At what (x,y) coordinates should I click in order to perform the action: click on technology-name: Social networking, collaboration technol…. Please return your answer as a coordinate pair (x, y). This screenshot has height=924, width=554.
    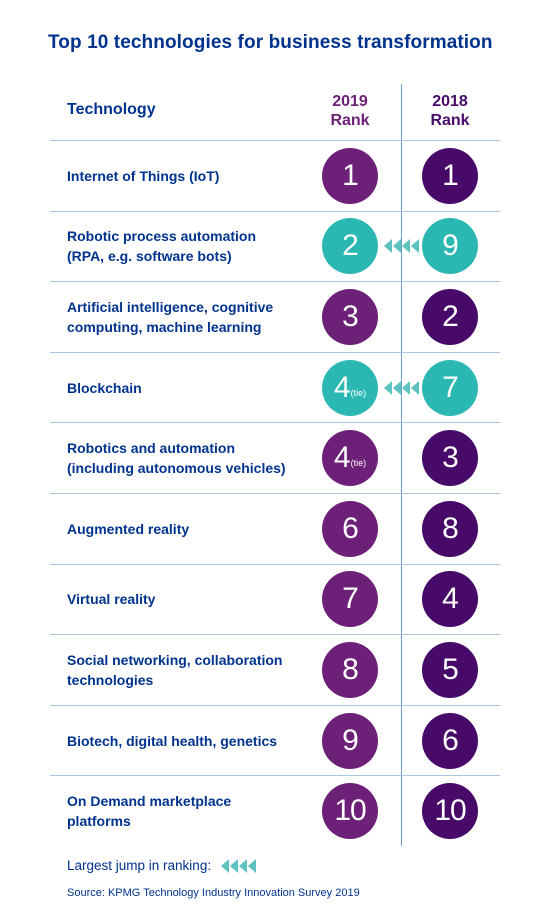
    Looking at the image, I should click on (175, 669).